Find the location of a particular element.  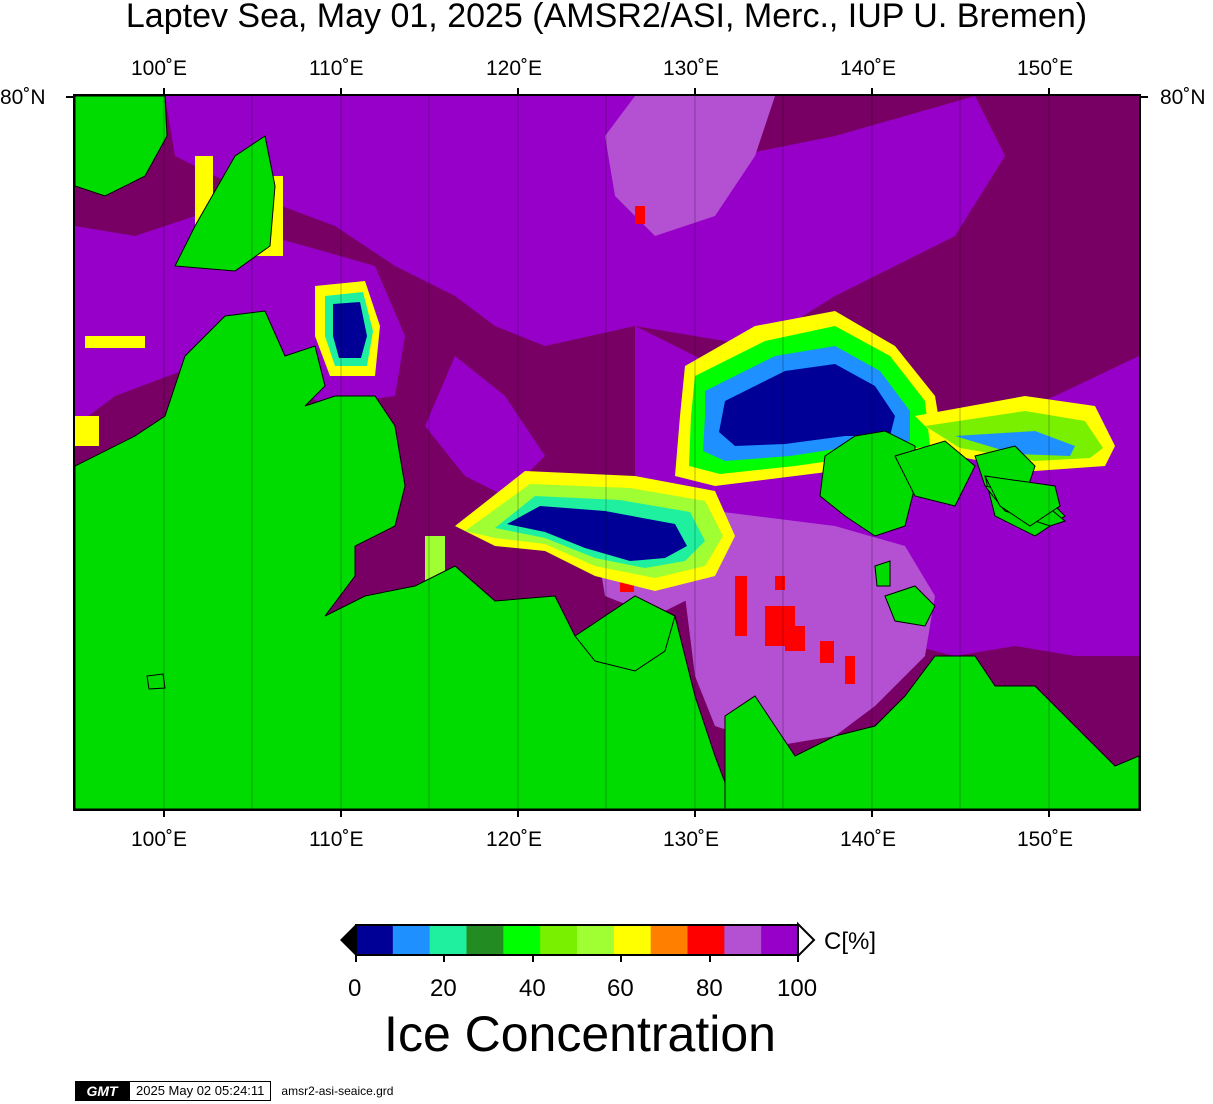

lon-label-top-110: 110˚E is located at coordinates (336, 68).